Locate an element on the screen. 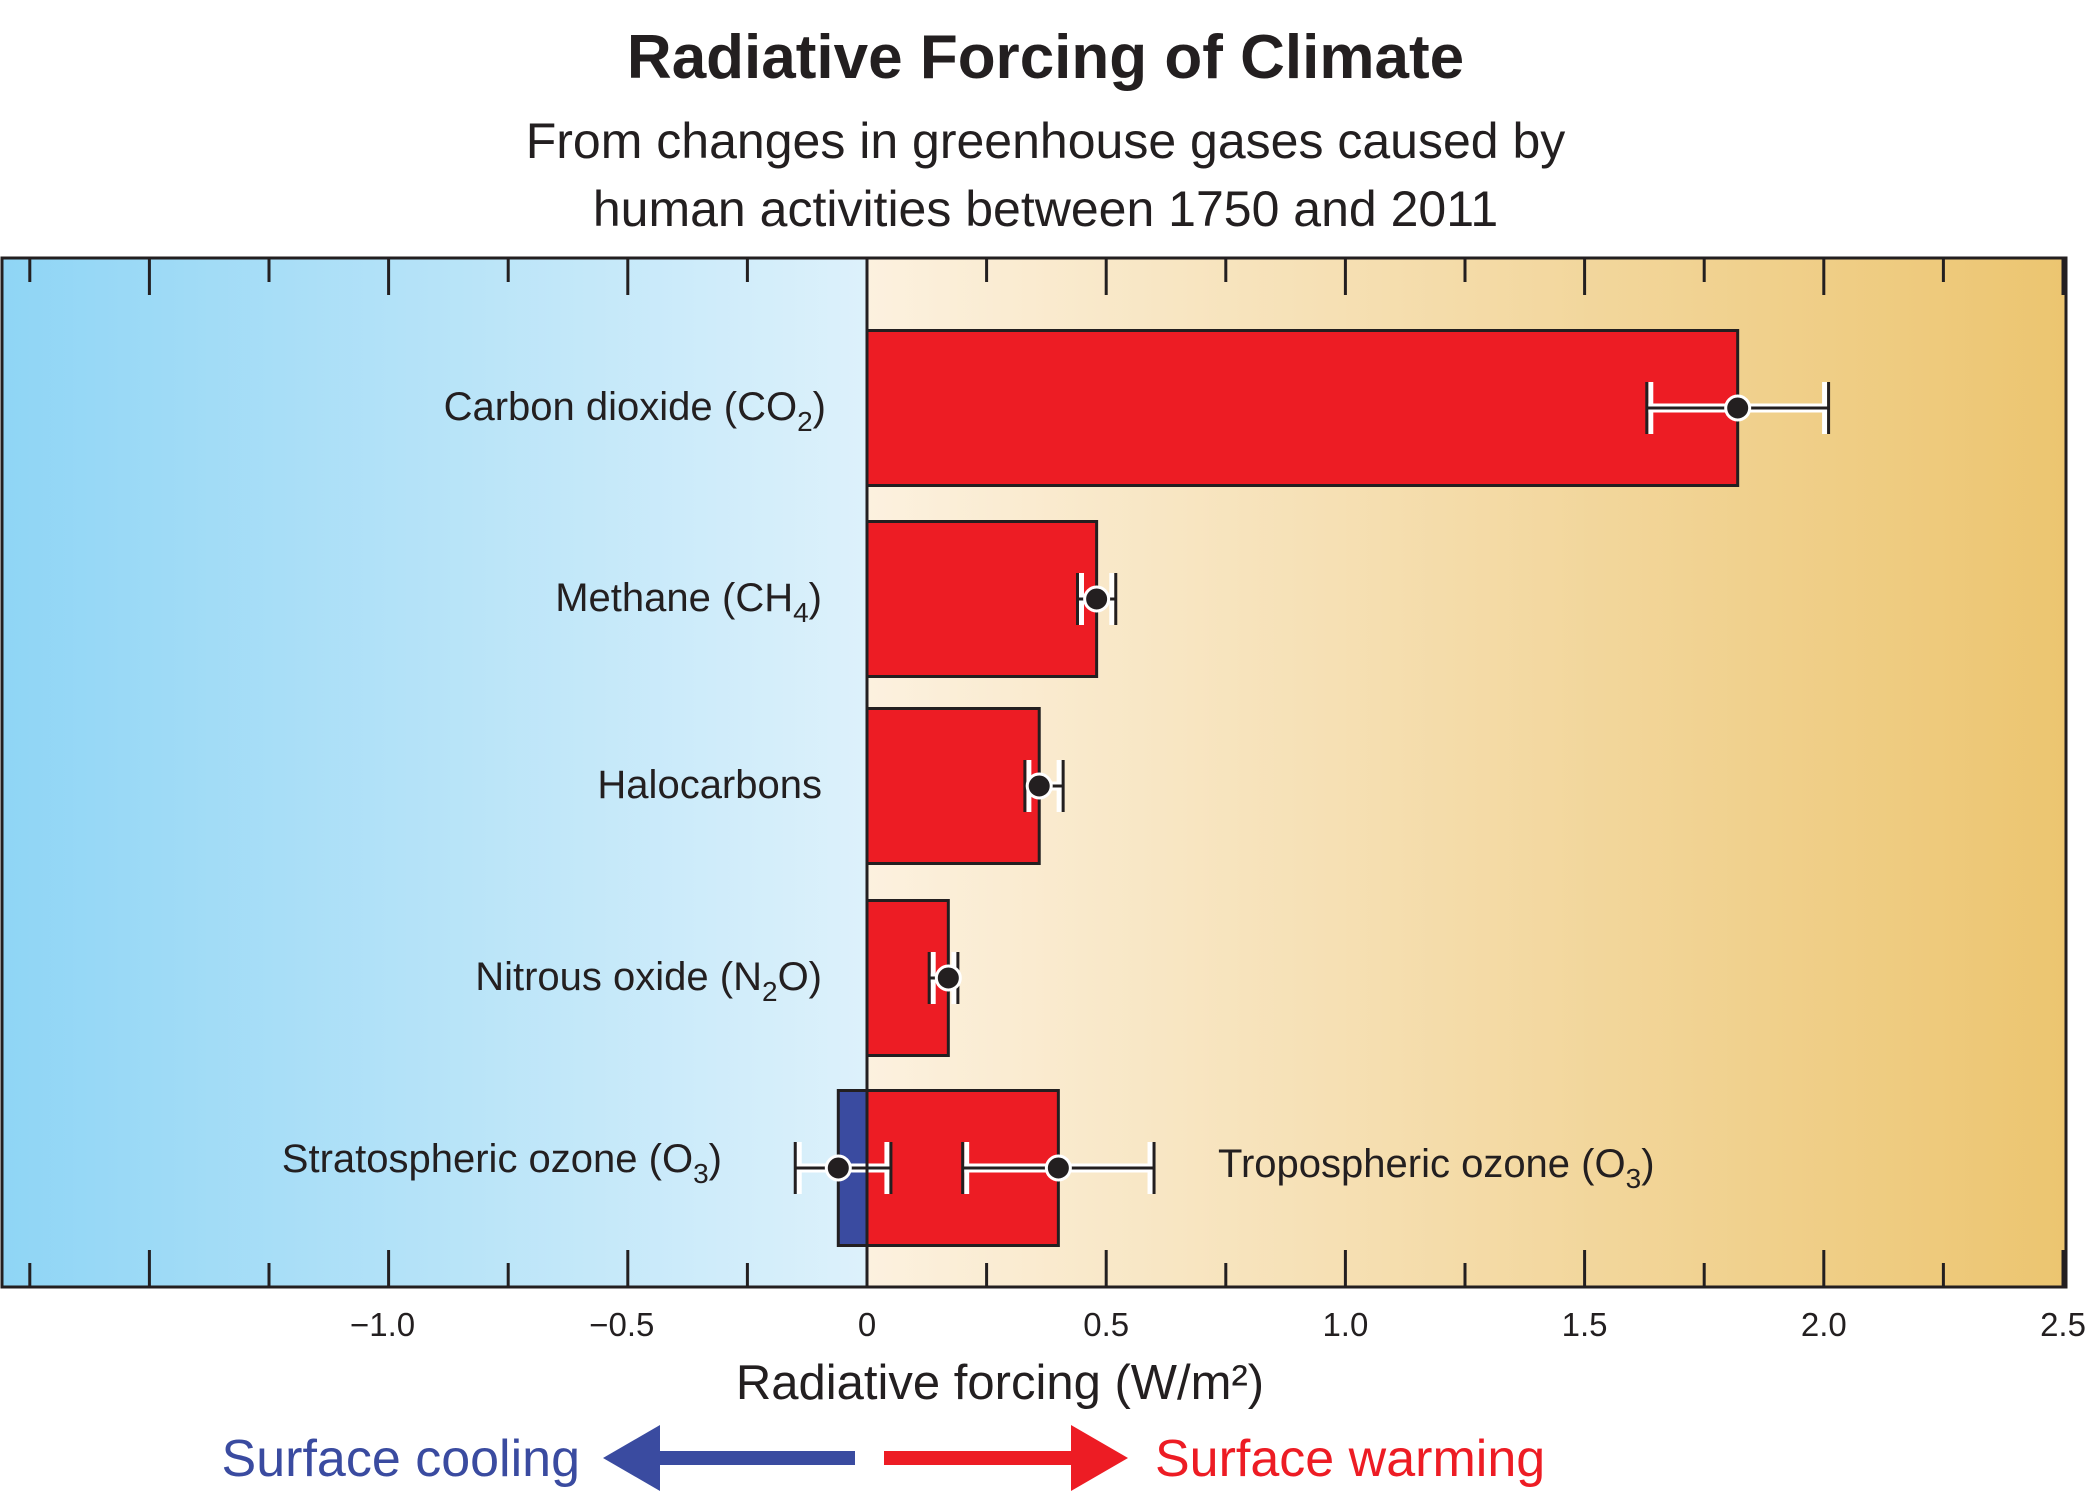 The width and height of the screenshot is (2091, 1502). category-label-tropospheric: Tropospheric ozone (O3) is located at coordinates (1436, 1168).